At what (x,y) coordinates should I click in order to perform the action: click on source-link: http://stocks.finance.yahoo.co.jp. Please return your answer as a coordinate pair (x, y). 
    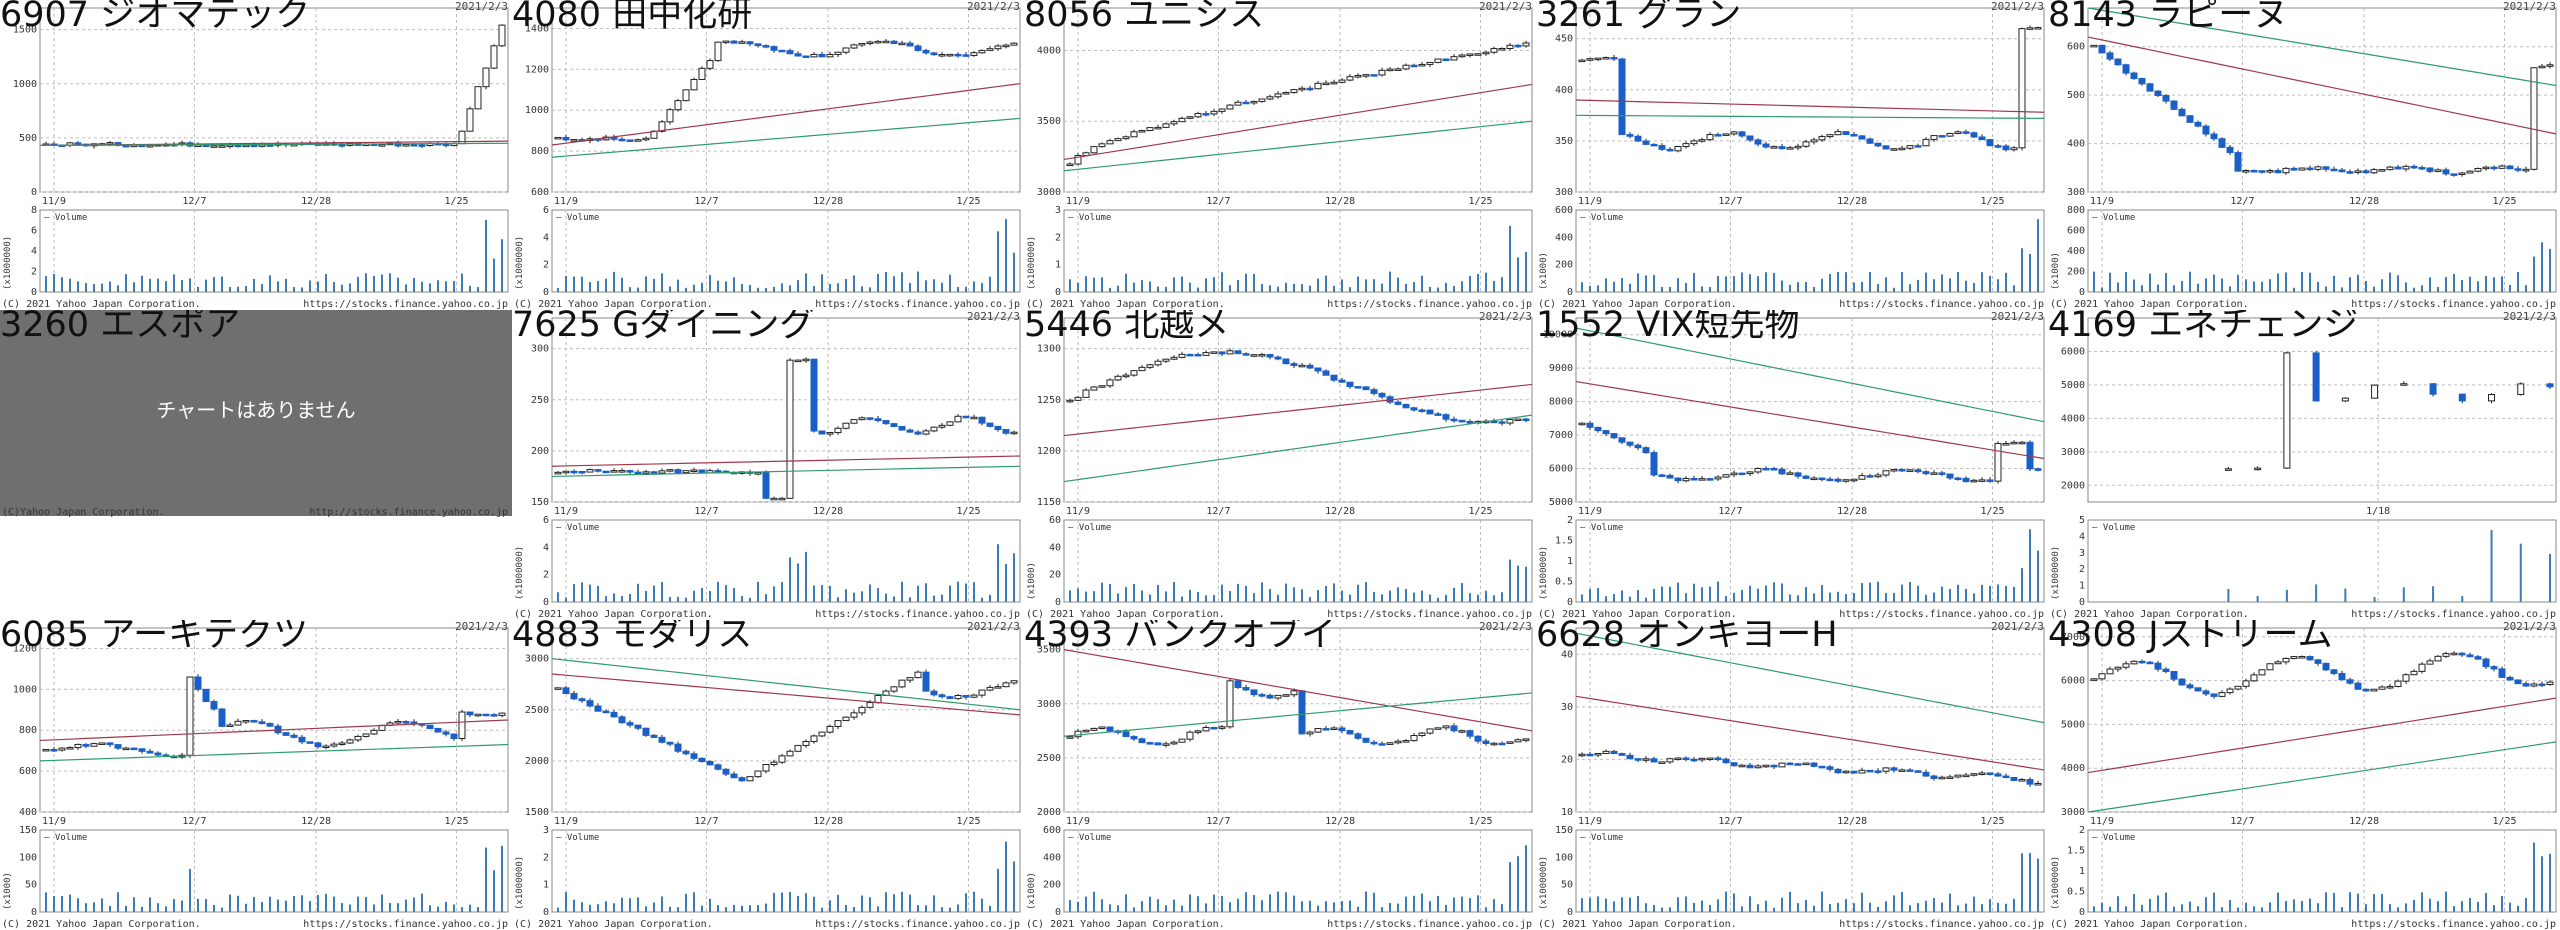
    Looking at the image, I should click on (408, 512).